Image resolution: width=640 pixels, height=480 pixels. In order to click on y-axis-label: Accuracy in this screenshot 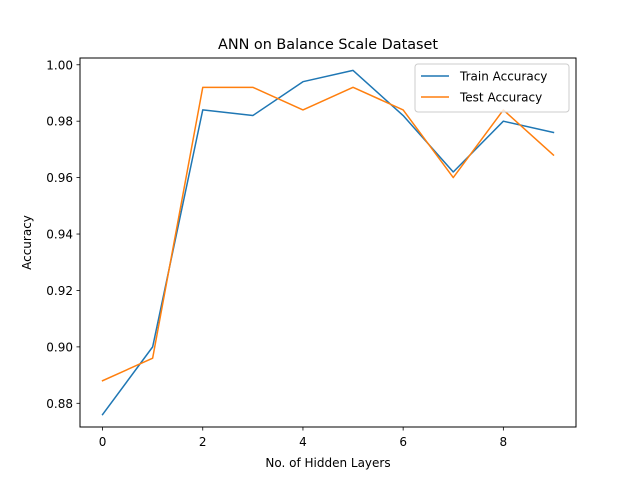, I will do `click(27, 242)`.